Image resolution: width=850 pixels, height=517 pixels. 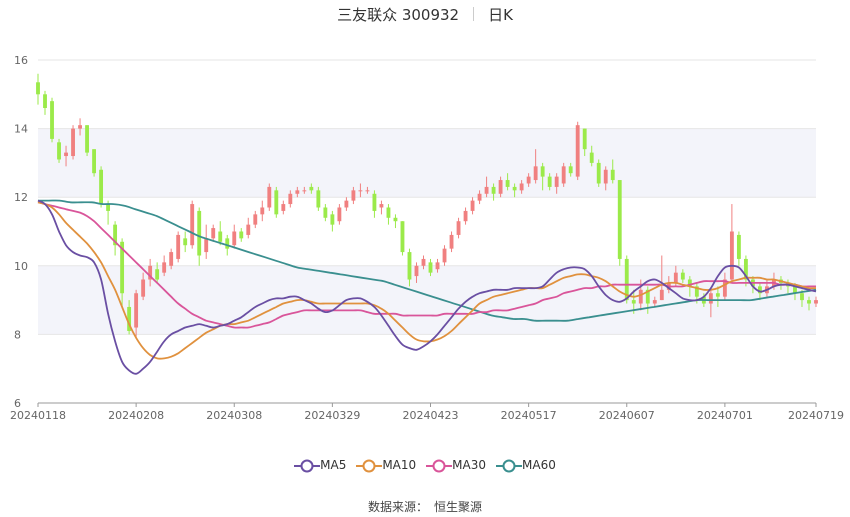 What do you see at coordinates (136, 415) in the screenshot?
I see `x-tick-label: 20240208` at bounding box center [136, 415].